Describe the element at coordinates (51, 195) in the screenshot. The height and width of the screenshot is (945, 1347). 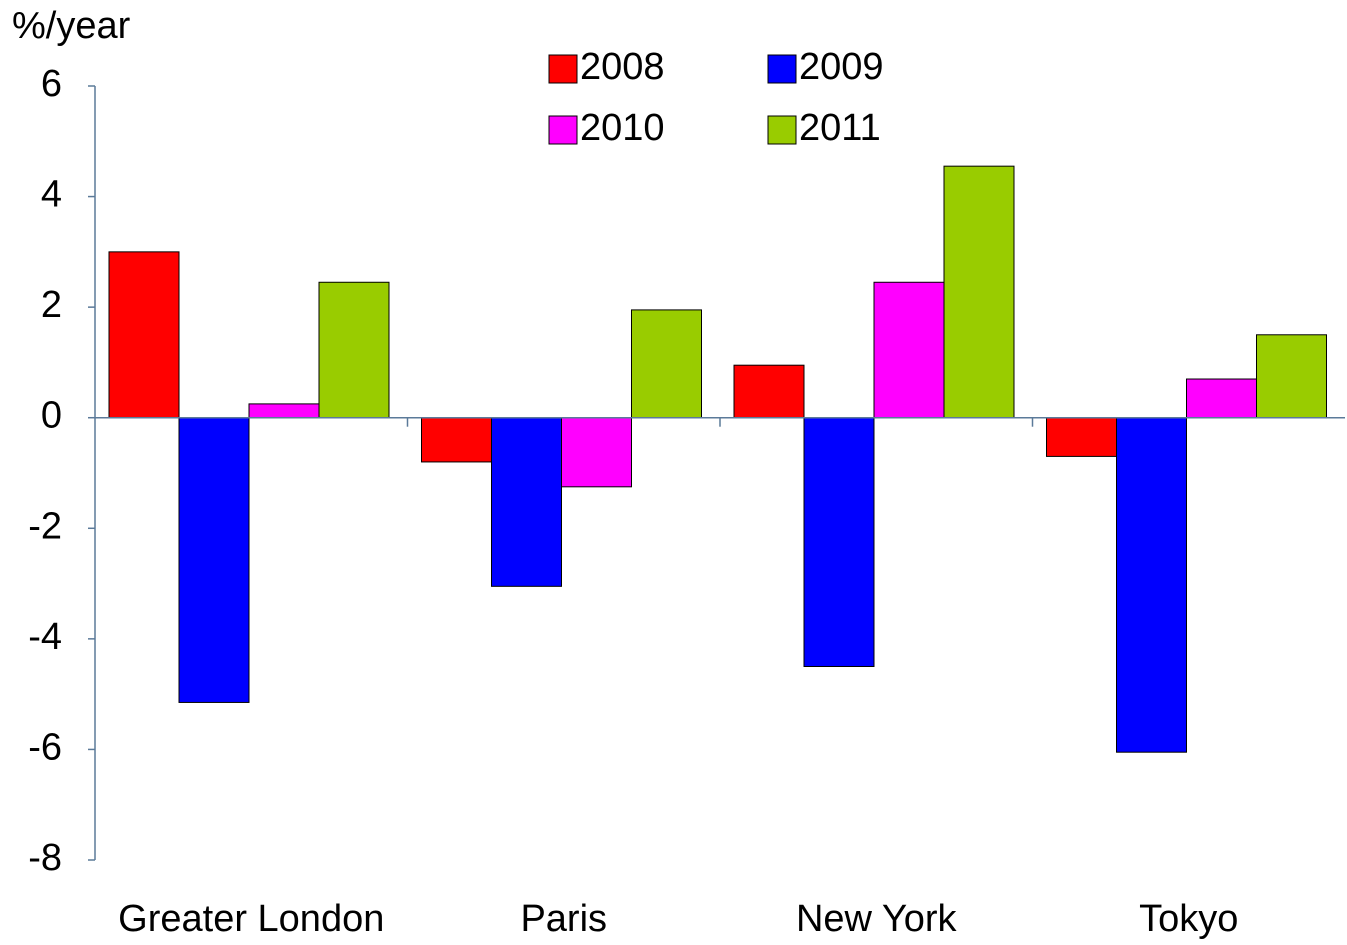
I see `y-tick-label: 4` at that location.